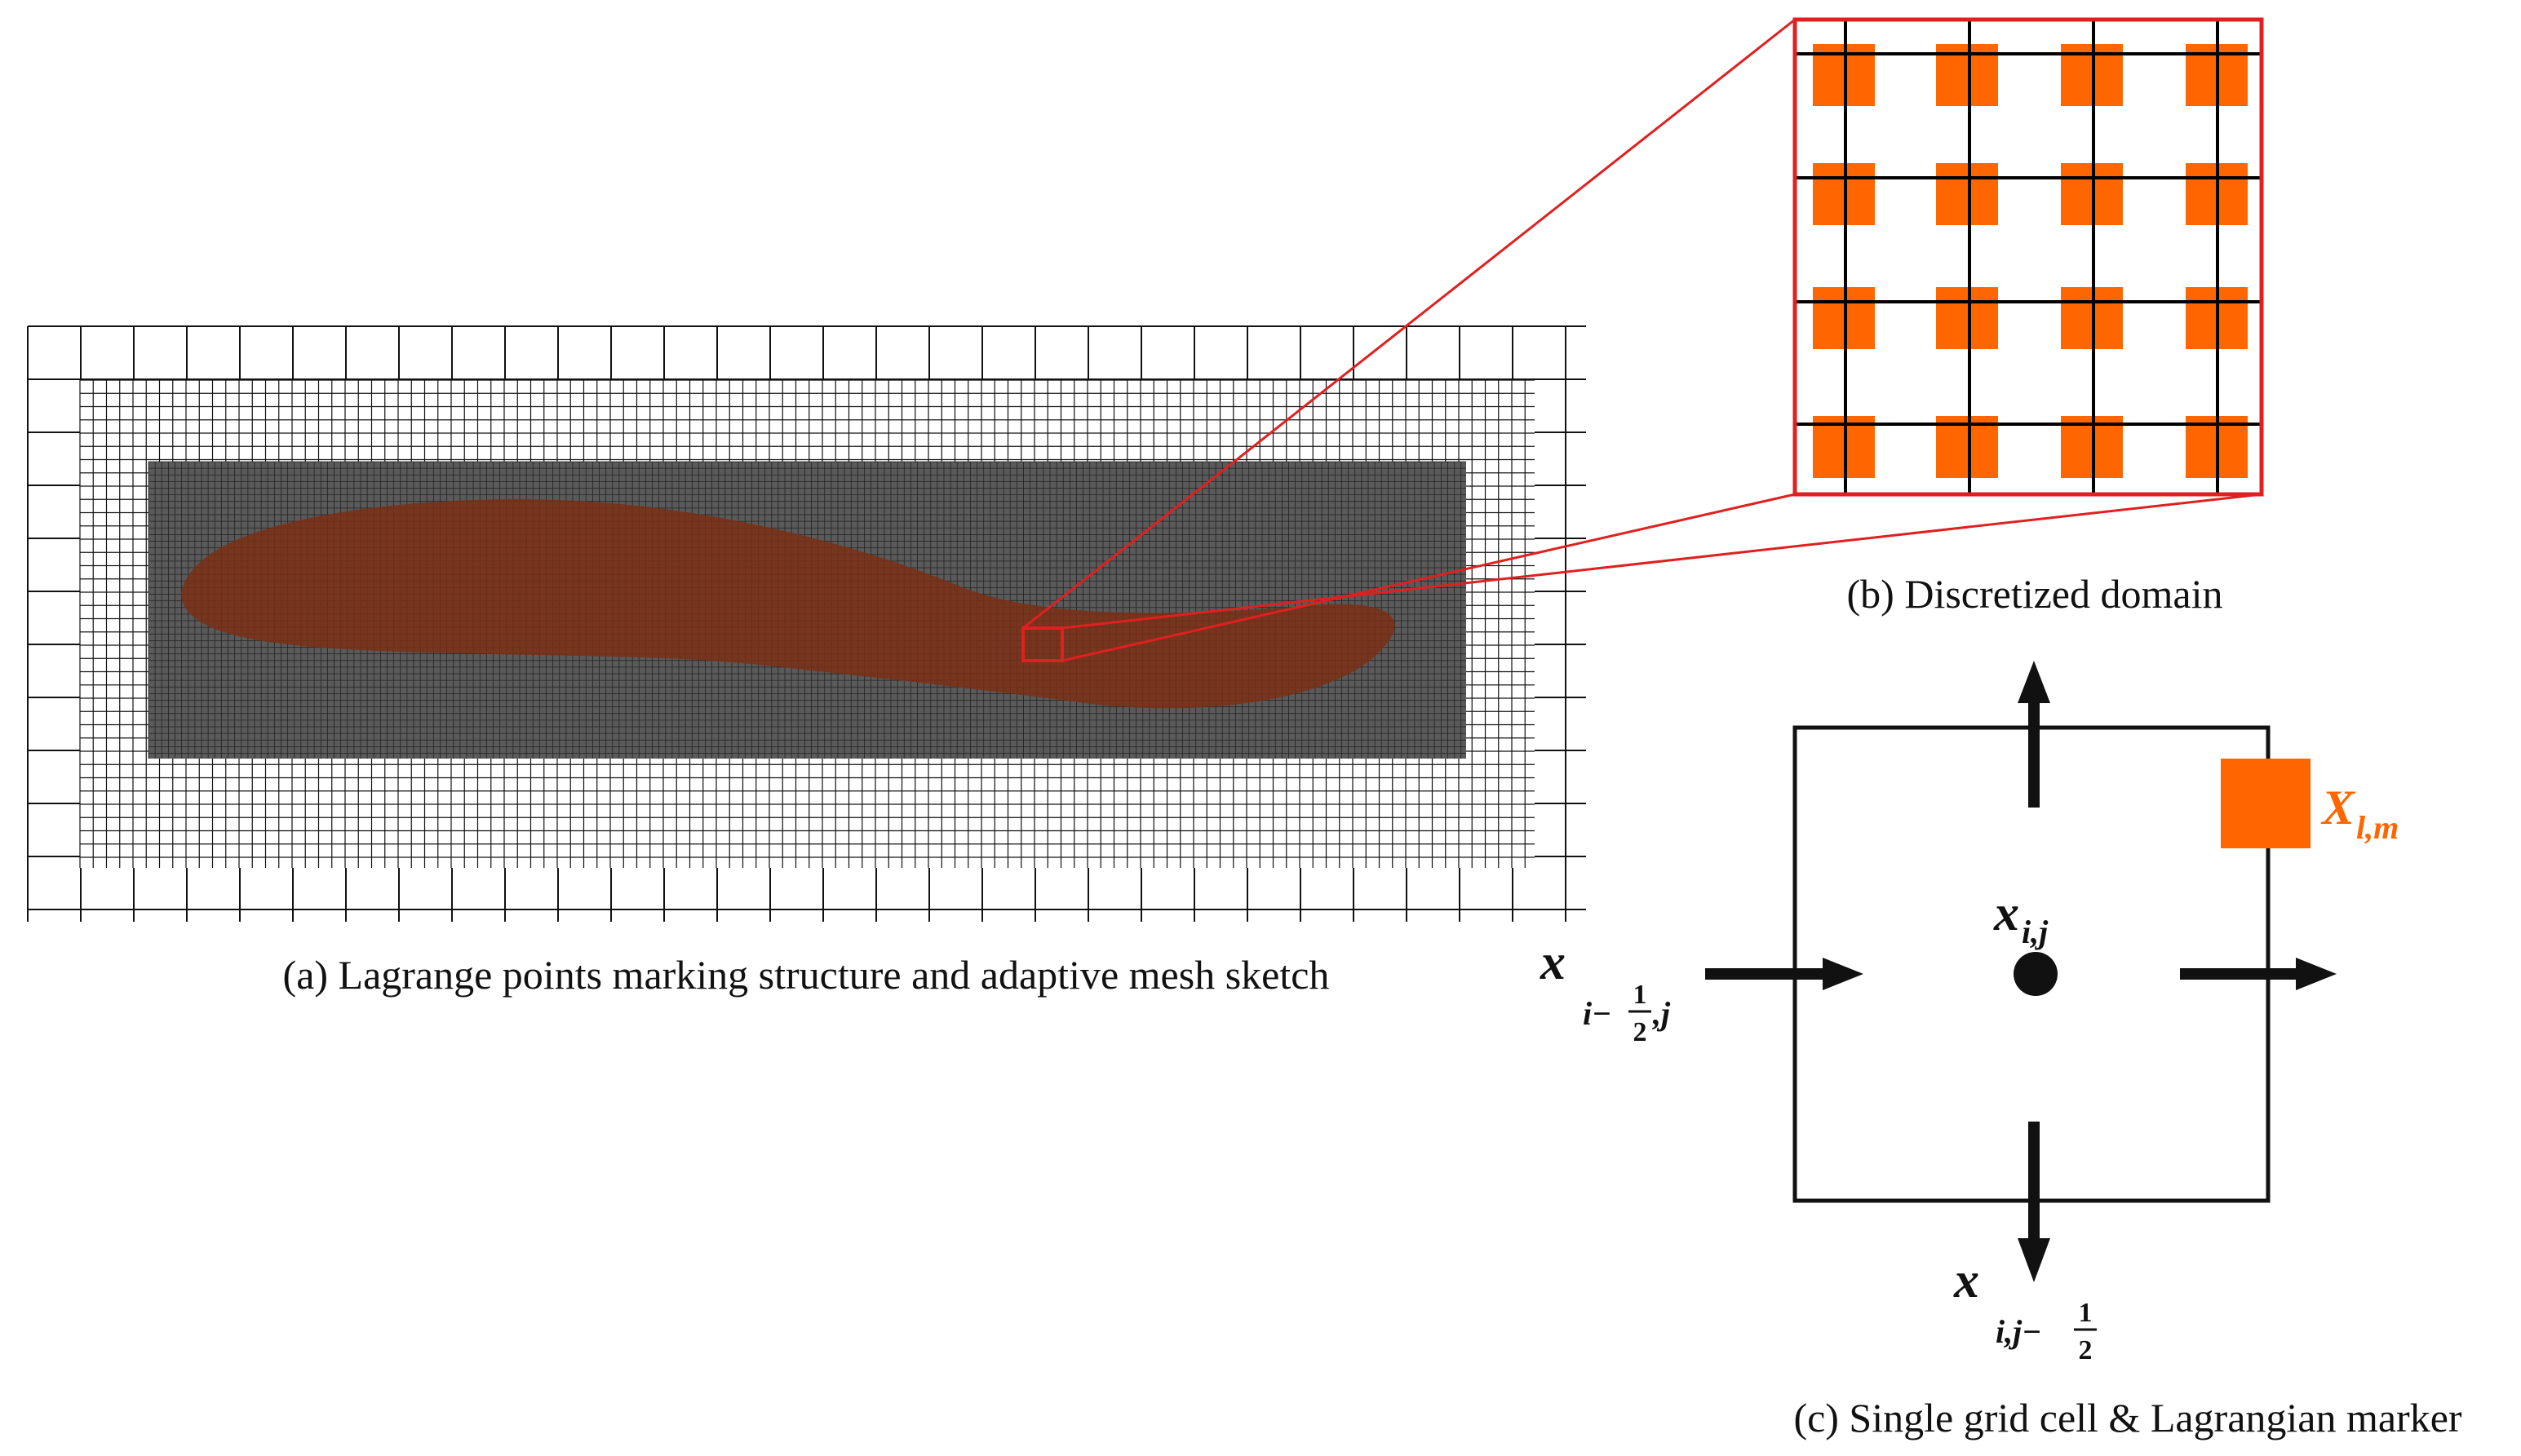  What do you see at coordinates (1784, 974) in the screenshot?
I see `flux-arrow-west` at bounding box center [1784, 974].